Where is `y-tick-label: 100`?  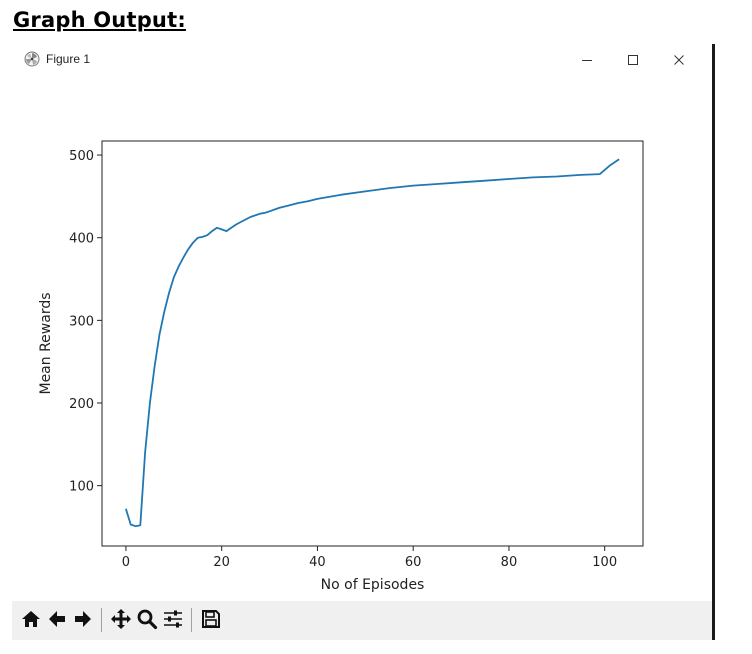
y-tick-label: 100 is located at coordinates (81, 487).